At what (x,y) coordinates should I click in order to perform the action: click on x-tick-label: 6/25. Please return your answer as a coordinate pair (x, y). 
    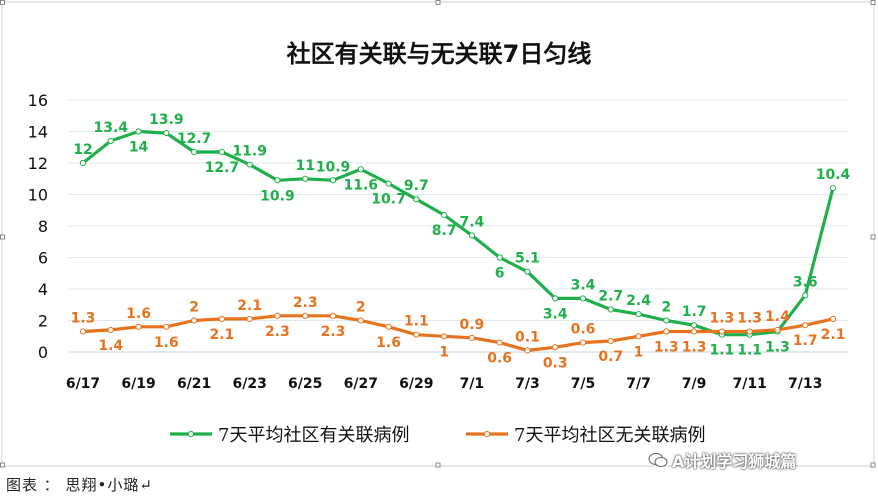
    Looking at the image, I should click on (305, 384).